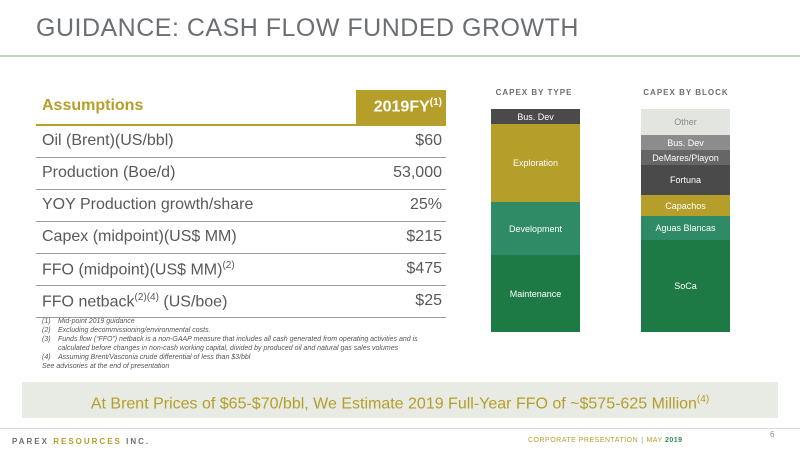 The image size is (800, 450). What do you see at coordinates (241, 270) in the screenshot?
I see `table-row: FFO (midpoint)(US$ MM)(2) $475` at bounding box center [241, 270].